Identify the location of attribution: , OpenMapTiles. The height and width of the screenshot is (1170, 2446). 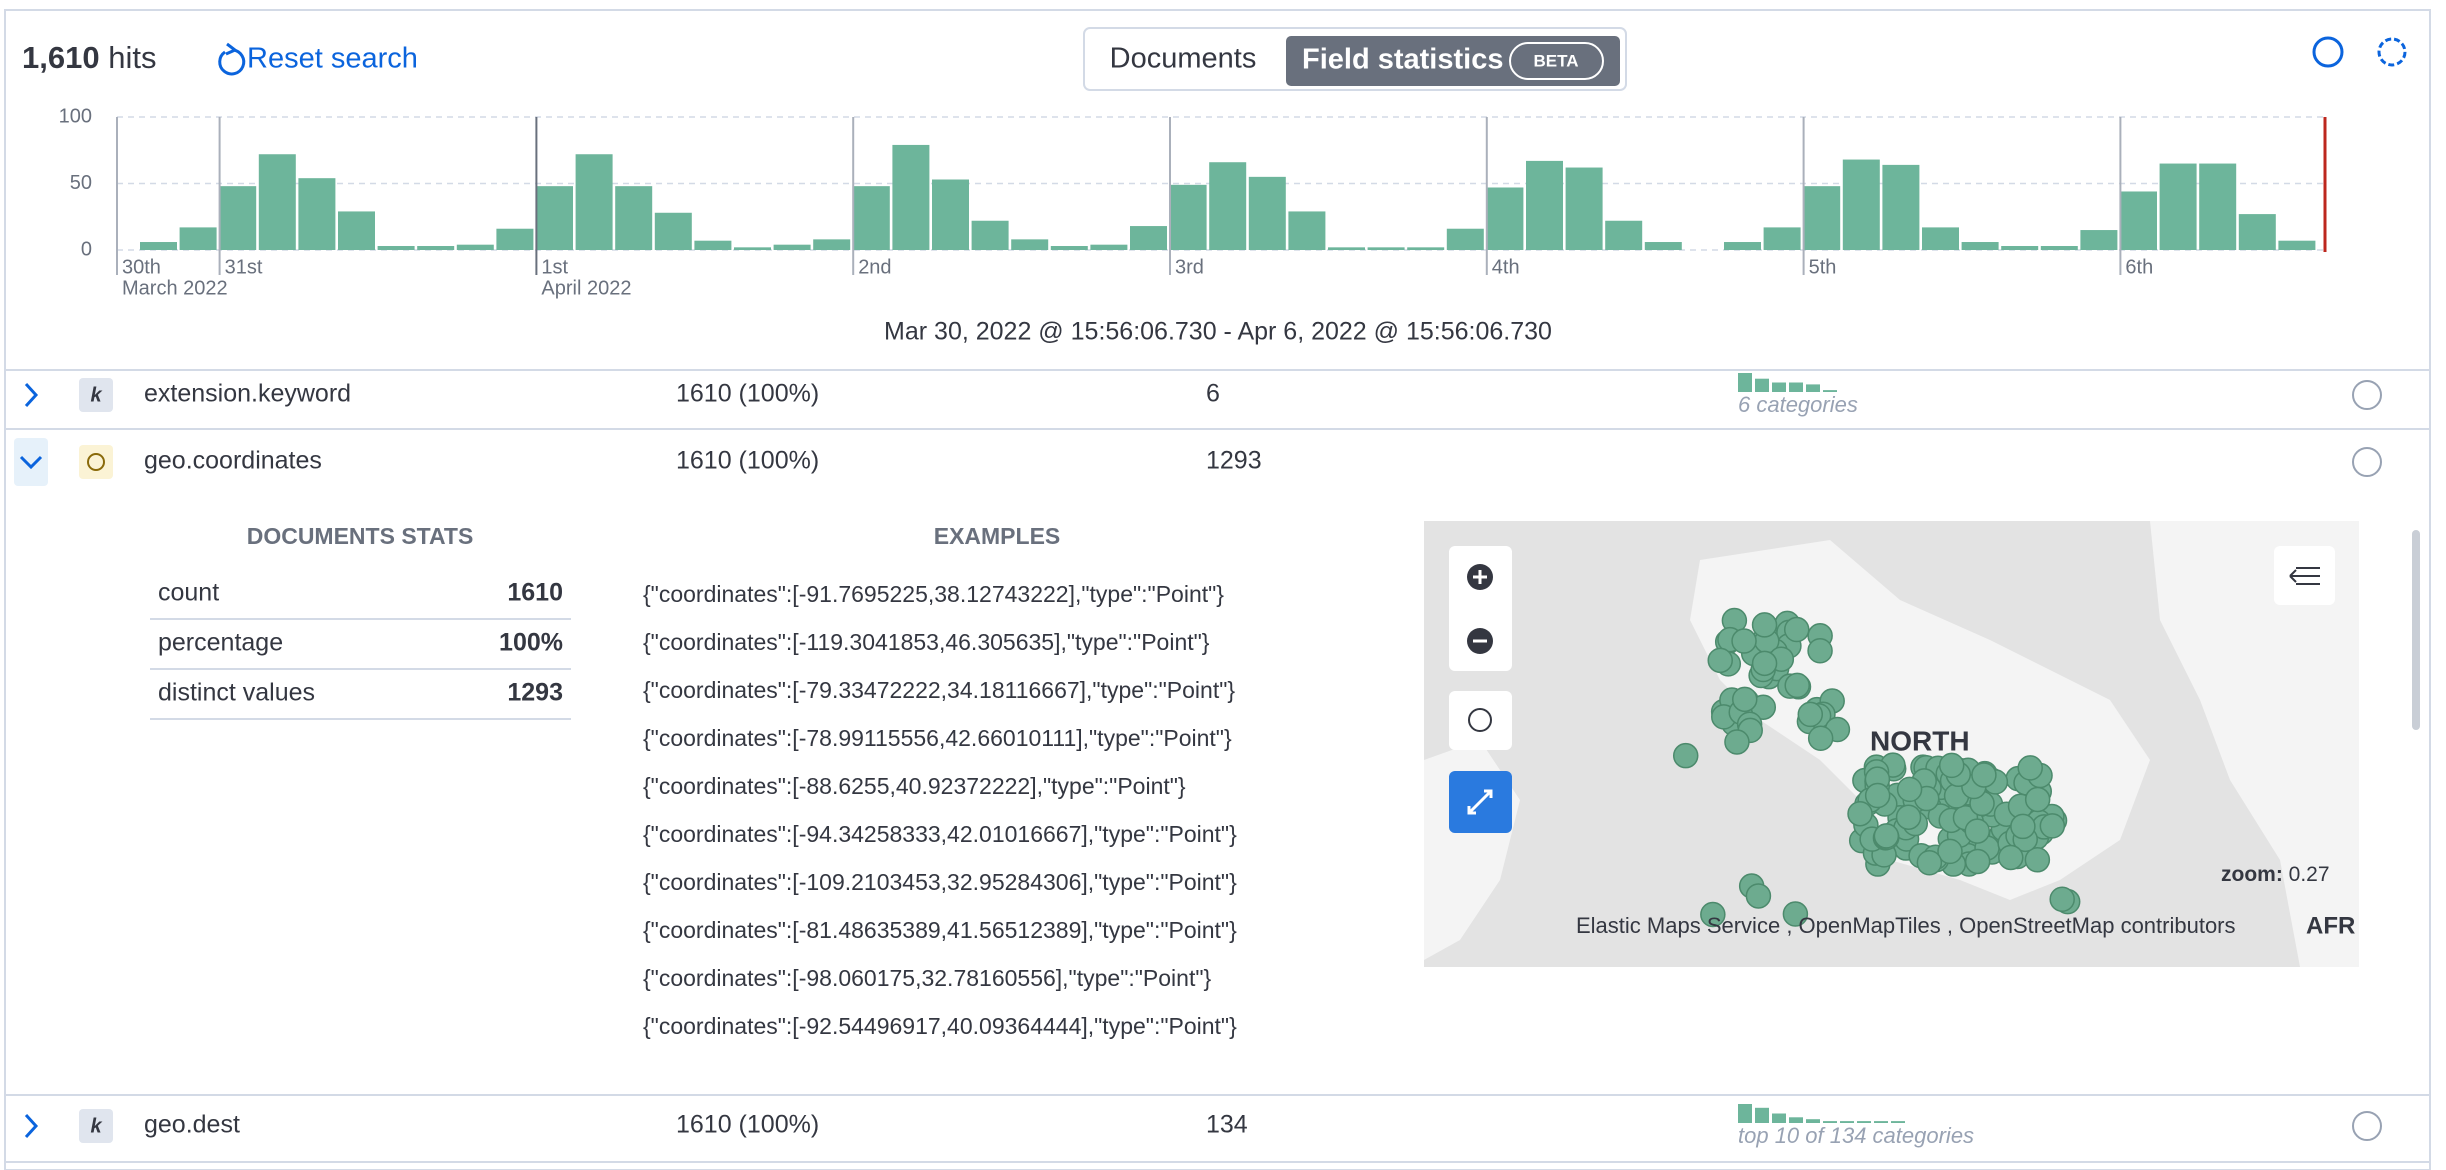
(1863, 925).